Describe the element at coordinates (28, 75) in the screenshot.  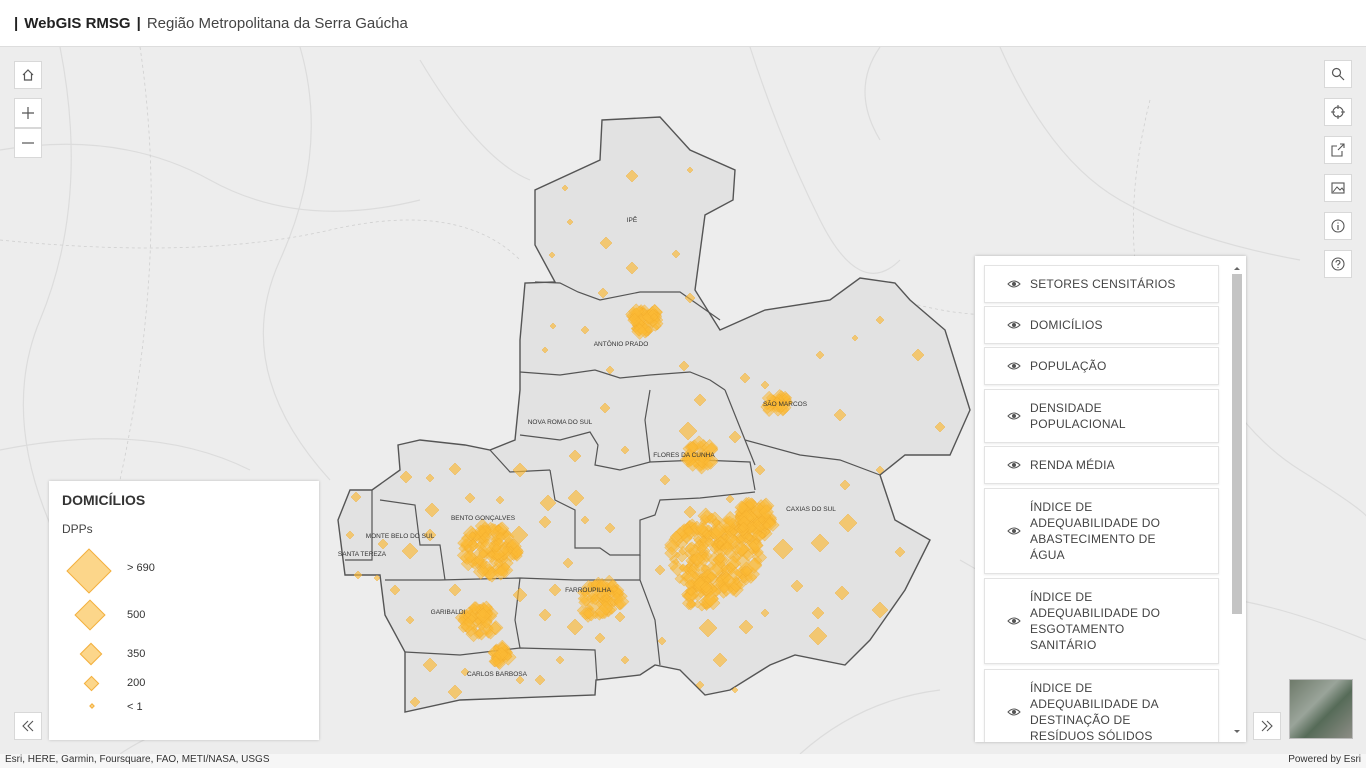
I see `home-button` at that location.